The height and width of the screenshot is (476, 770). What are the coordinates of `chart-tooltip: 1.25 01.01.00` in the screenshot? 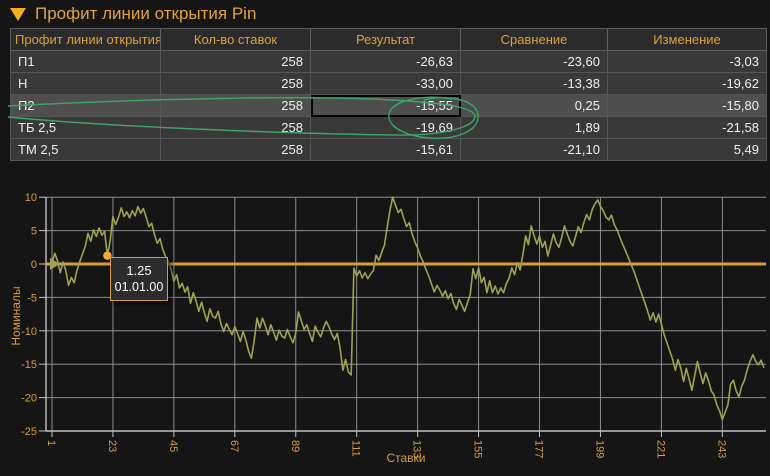 It's located at (139, 279).